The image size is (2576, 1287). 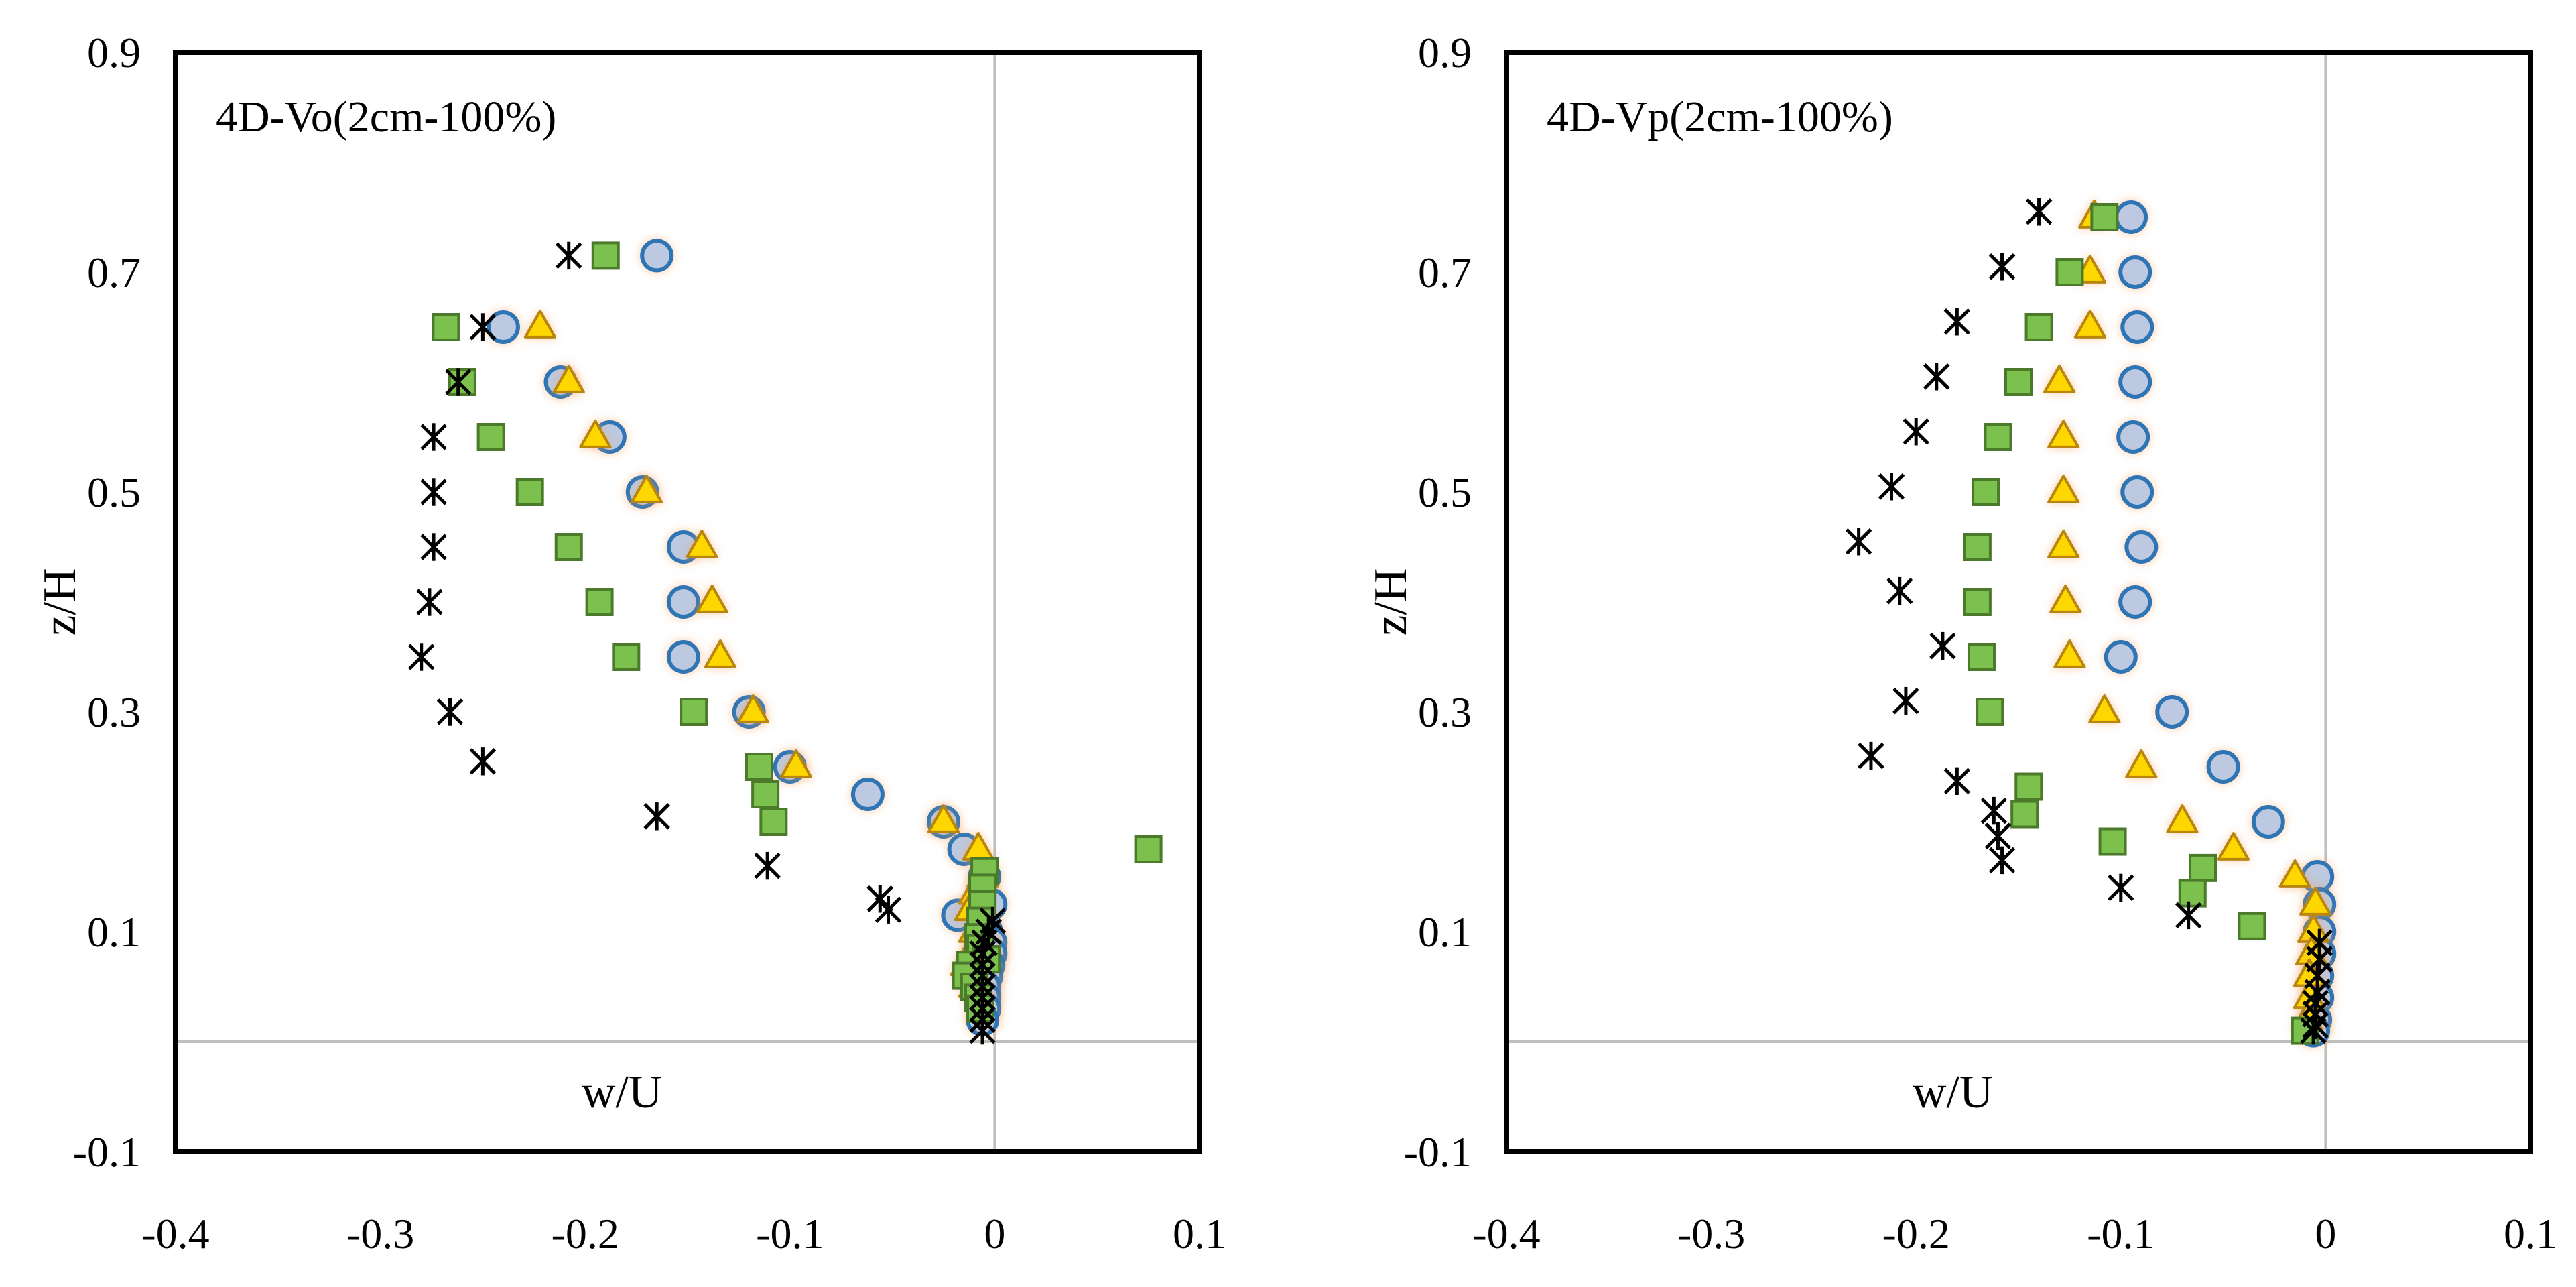 I want to click on panel-title: 4D-Vp(2cm-100%), so click(x=1720, y=117).